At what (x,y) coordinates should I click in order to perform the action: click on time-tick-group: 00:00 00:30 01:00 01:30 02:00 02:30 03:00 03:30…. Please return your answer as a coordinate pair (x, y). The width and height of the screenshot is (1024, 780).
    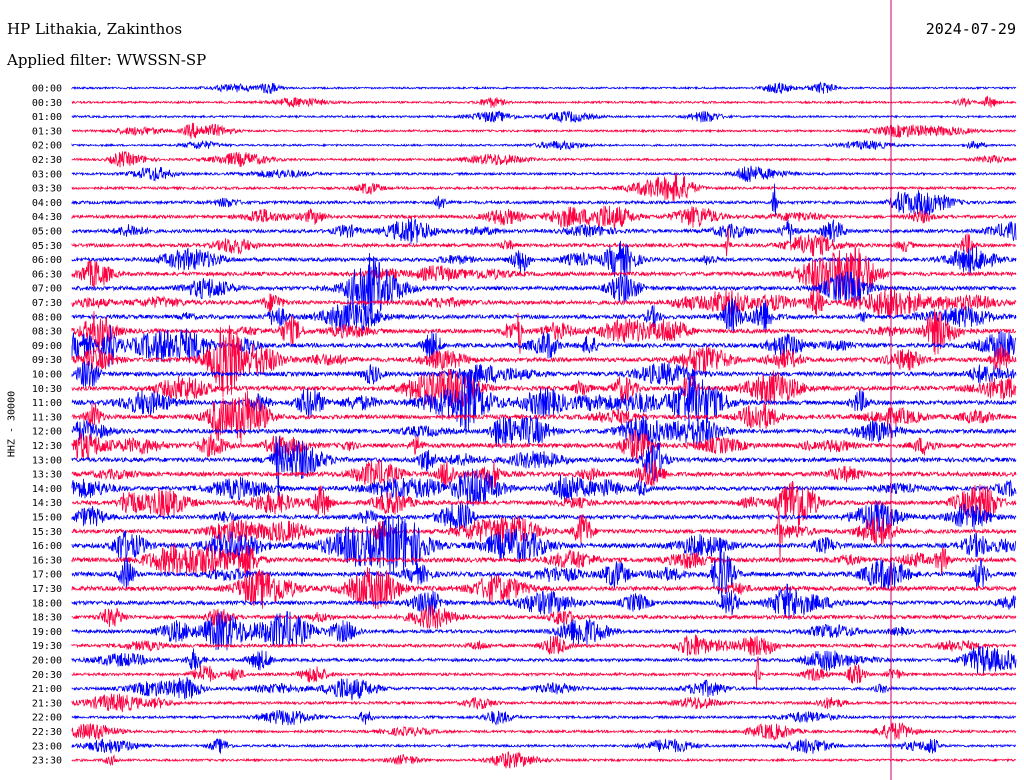
    Looking at the image, I should click on (47, 425).